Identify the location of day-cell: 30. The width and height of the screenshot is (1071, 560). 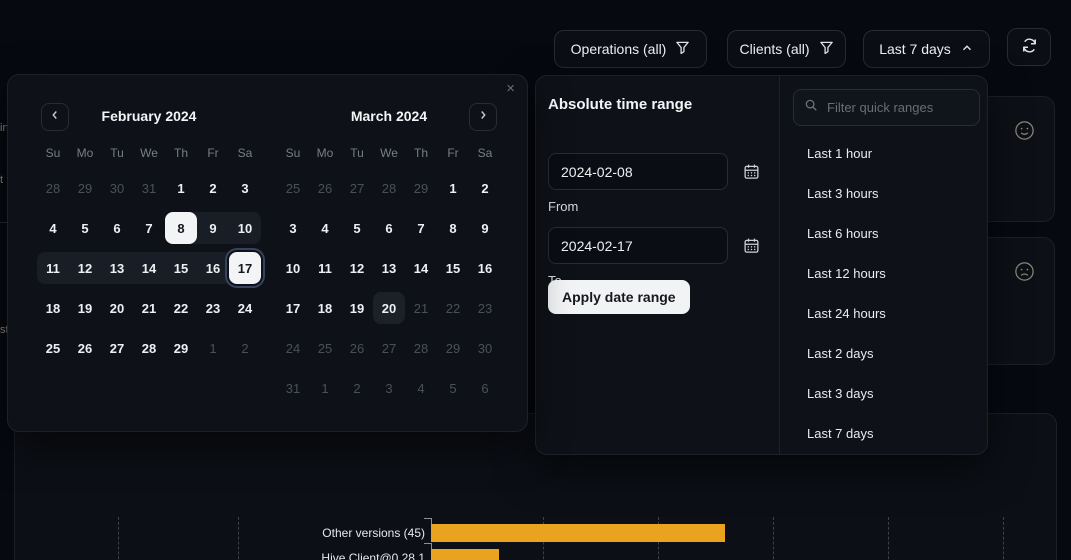
(485, 348).